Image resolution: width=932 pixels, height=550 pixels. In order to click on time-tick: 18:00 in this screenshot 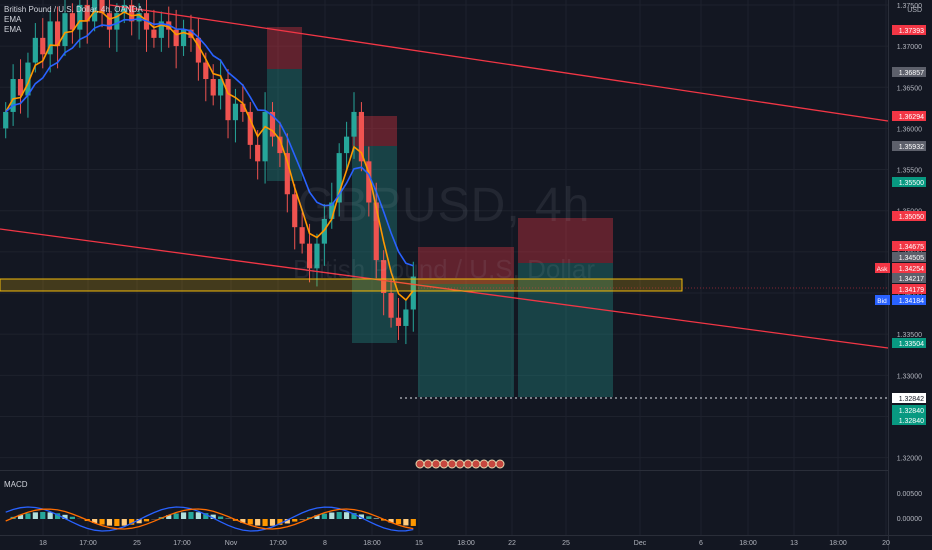, I will do `click(838, 543)`.